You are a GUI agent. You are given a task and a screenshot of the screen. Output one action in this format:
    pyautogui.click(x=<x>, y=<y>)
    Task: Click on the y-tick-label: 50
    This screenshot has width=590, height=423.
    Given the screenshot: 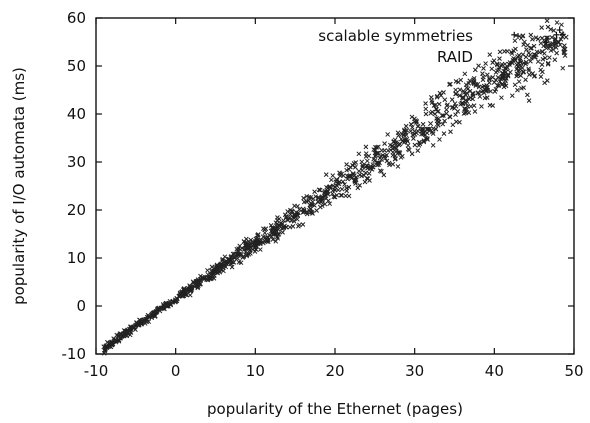 What is the action you would take?
    pyautogui.click(x=76, y=66)
    